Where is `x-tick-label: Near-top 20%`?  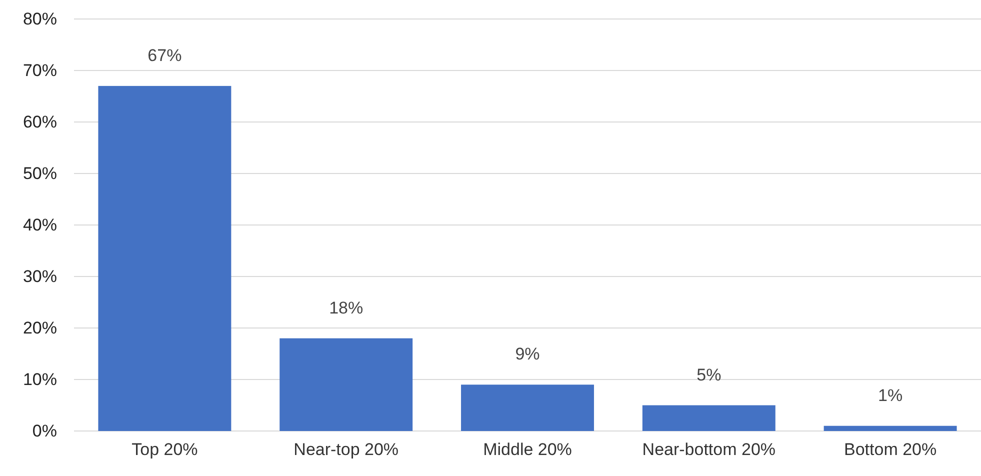
x-tick-label: Near-top 20% is located at coordinates (346, 450).